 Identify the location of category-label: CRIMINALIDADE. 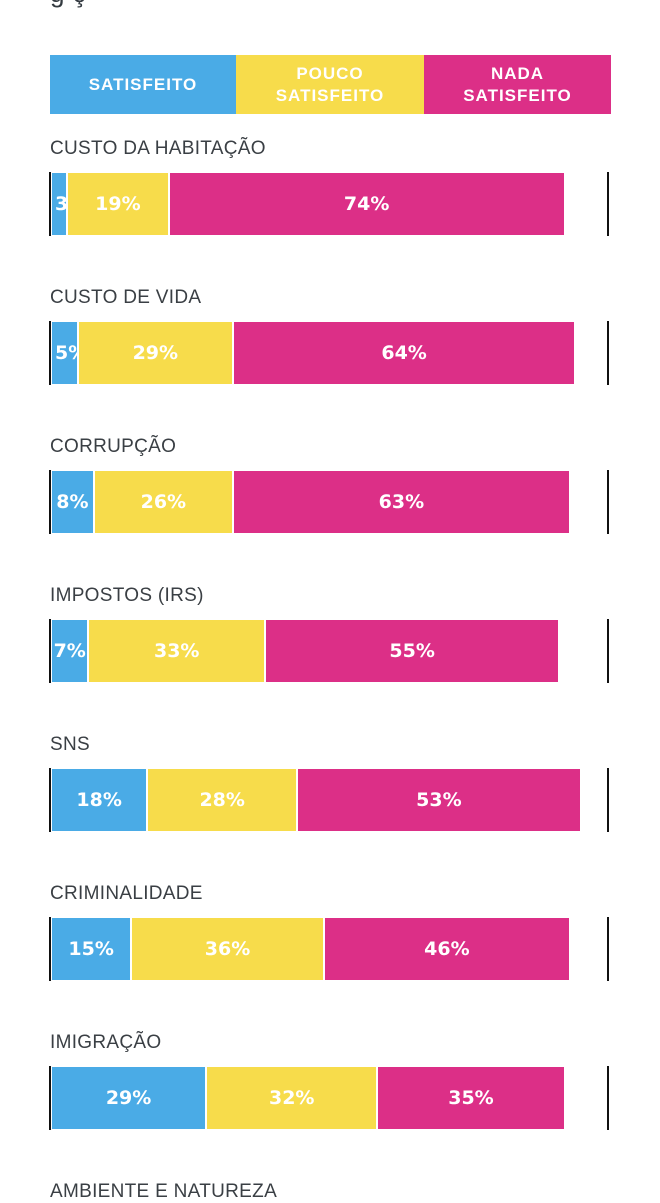
(126, 893).